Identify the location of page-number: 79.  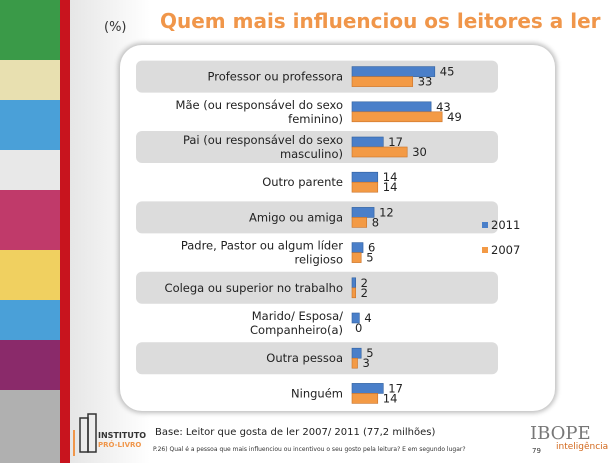
(536, 451).